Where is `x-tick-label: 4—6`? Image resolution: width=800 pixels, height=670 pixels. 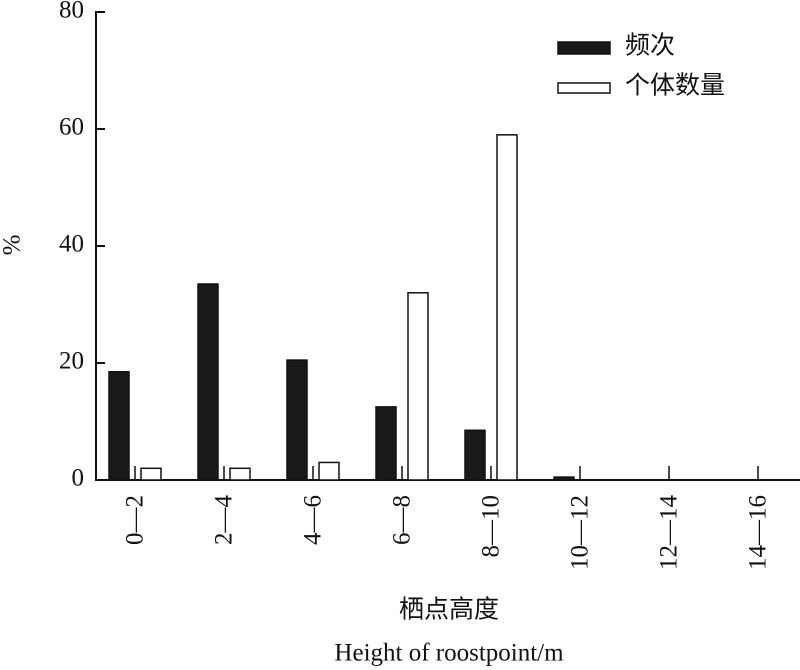
x-tick-label: 4—6 is located at coordinates (313, 520).